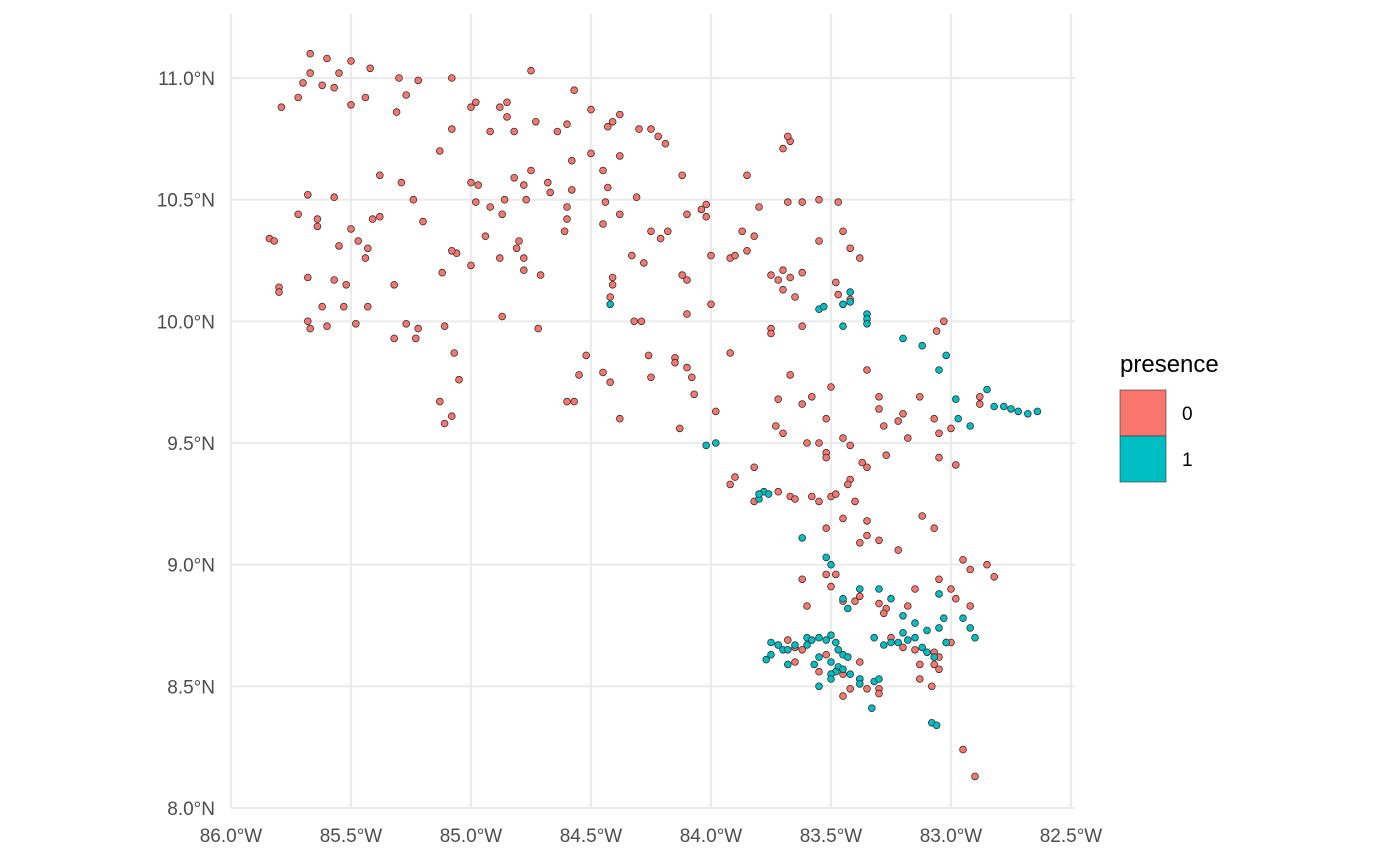  Describe the element at coordinates (1187, 414) in the screenshot. I see `legend-label-0: 0` at that location.